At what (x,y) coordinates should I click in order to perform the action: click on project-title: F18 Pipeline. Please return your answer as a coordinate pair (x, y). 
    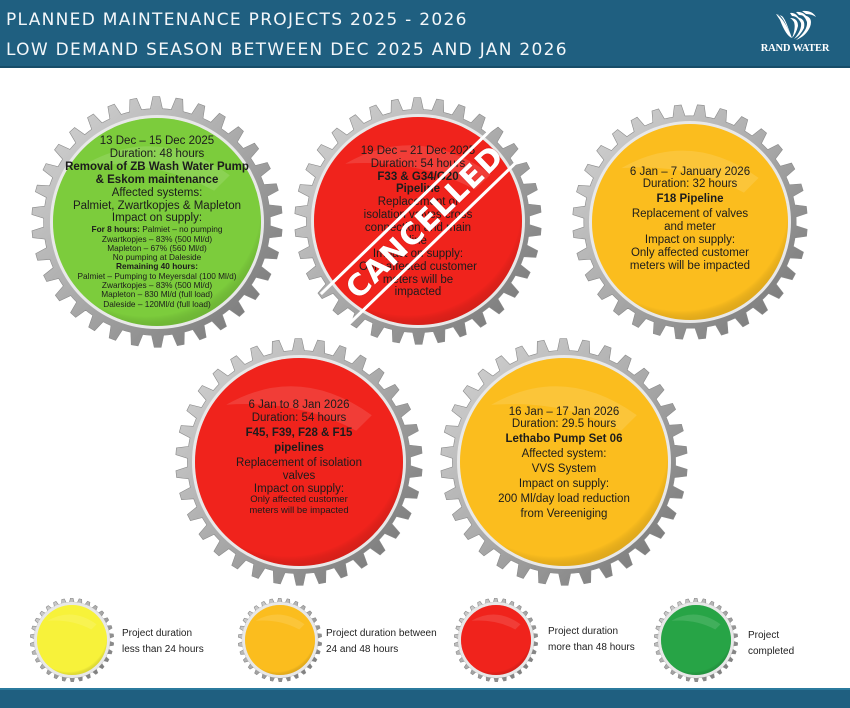
    Looking at the image, I should click on (690, 199).